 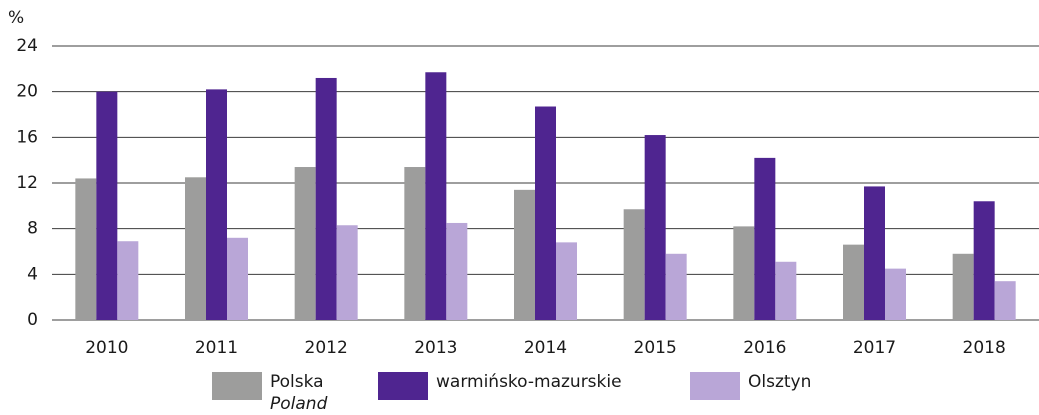 I want to click on x-tick-label: 2012, so click(x=326, y=348).